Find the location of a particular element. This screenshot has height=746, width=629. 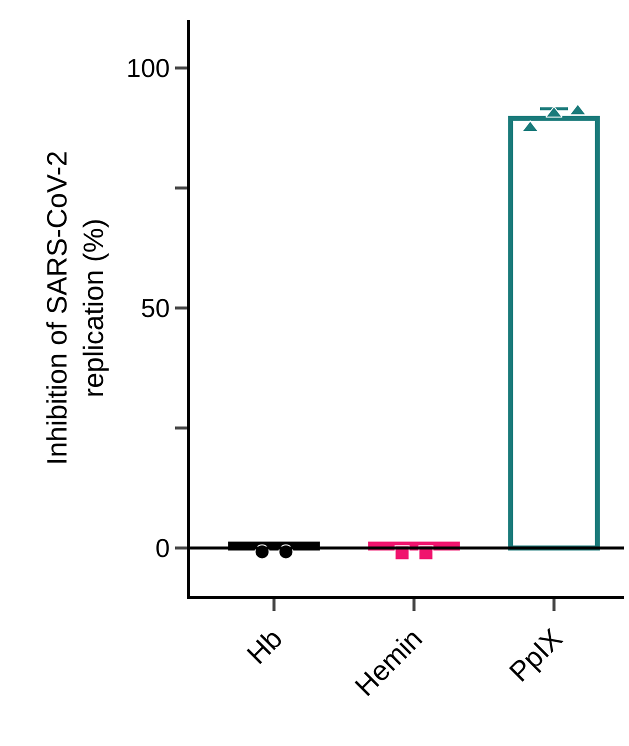

y-tick-label: 100 is located at coordinates (148, 68).